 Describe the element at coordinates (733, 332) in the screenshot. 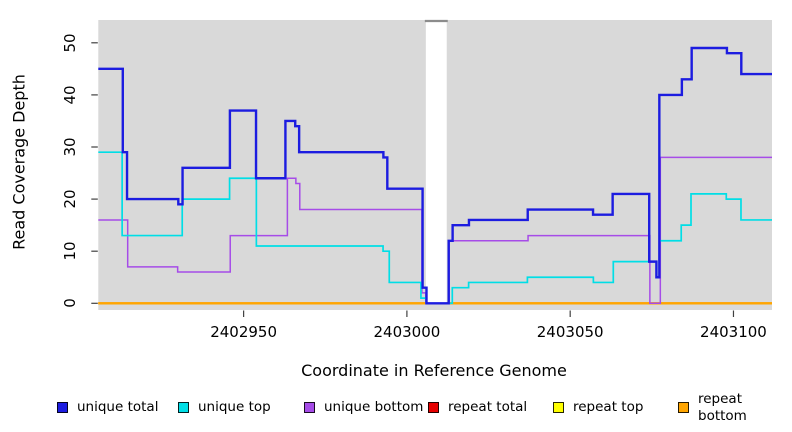

I see `x-tick-label: 2403100` at that location.